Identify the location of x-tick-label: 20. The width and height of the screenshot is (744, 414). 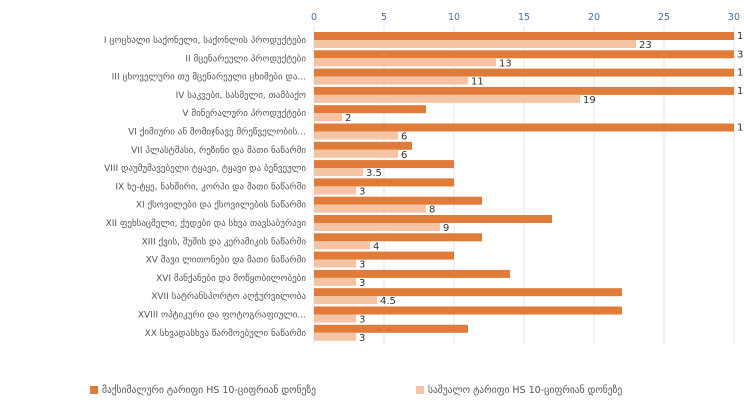
(594, 17).